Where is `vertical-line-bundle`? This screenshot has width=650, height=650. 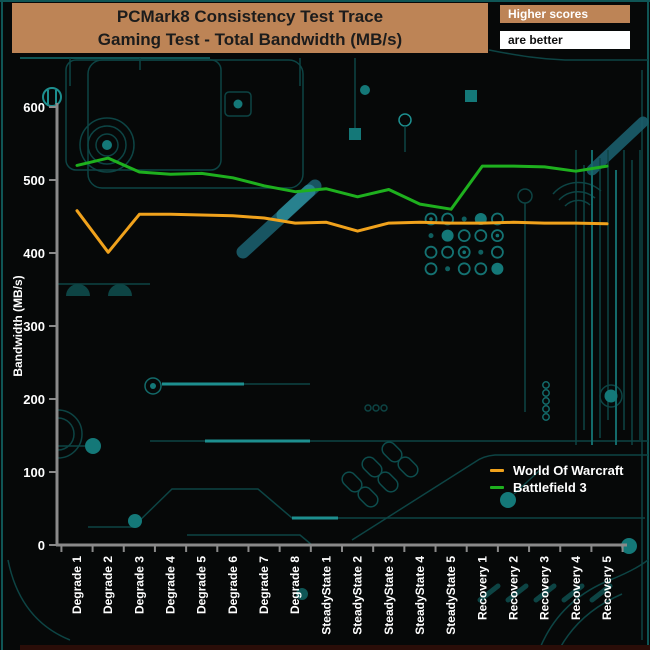 vertical-line-bundle is located at coordinates (608, 297).